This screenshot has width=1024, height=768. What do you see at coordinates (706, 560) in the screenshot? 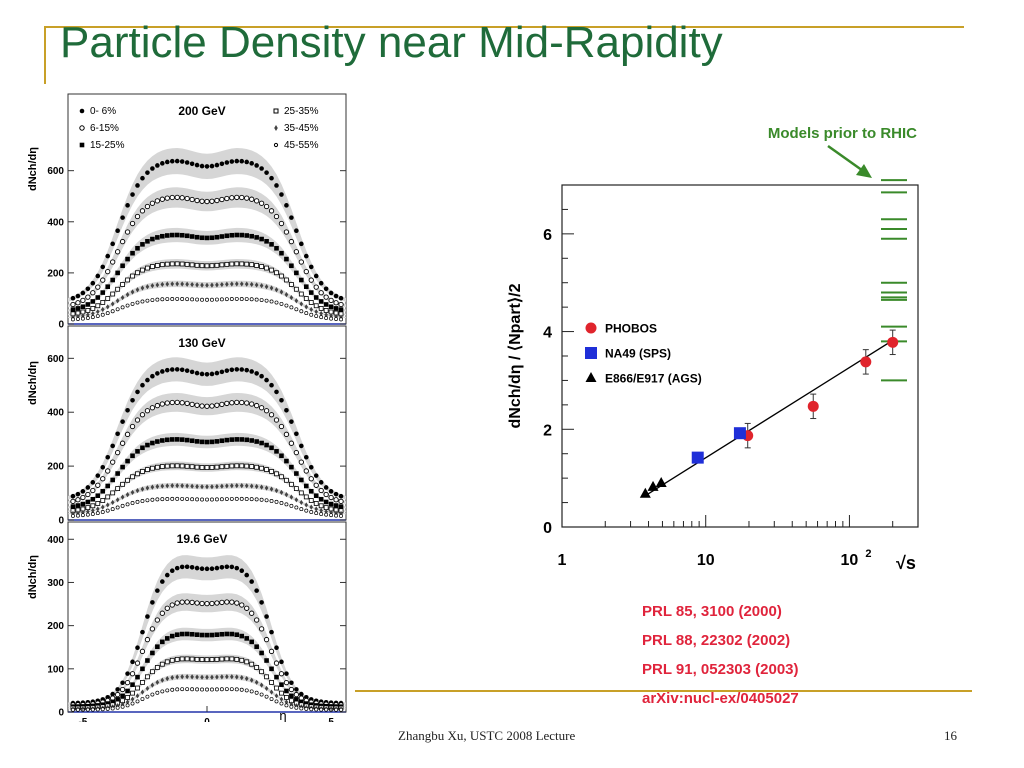
I see `x-tick-label: 10` at bounding box center [706, 560].